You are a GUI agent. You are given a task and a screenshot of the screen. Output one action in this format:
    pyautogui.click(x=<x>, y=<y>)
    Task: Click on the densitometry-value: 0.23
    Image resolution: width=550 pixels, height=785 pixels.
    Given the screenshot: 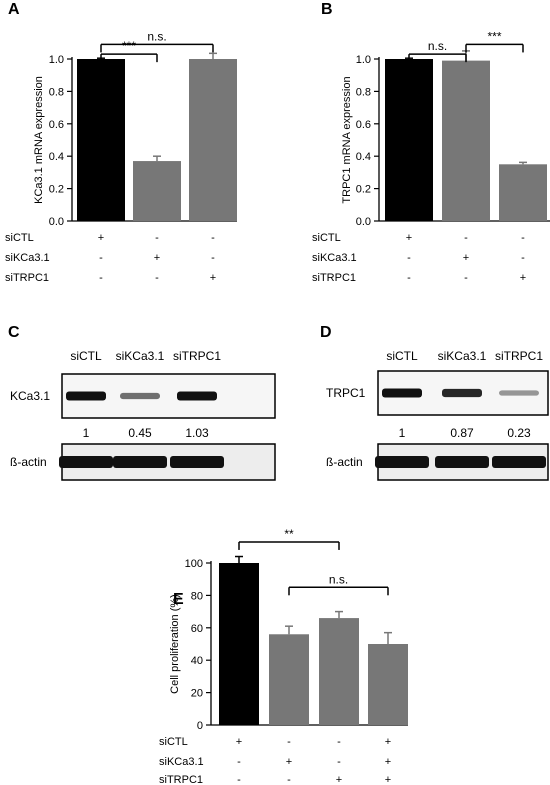 What is the action you would take?
    pyautogui.click(x=519, y=433)
    